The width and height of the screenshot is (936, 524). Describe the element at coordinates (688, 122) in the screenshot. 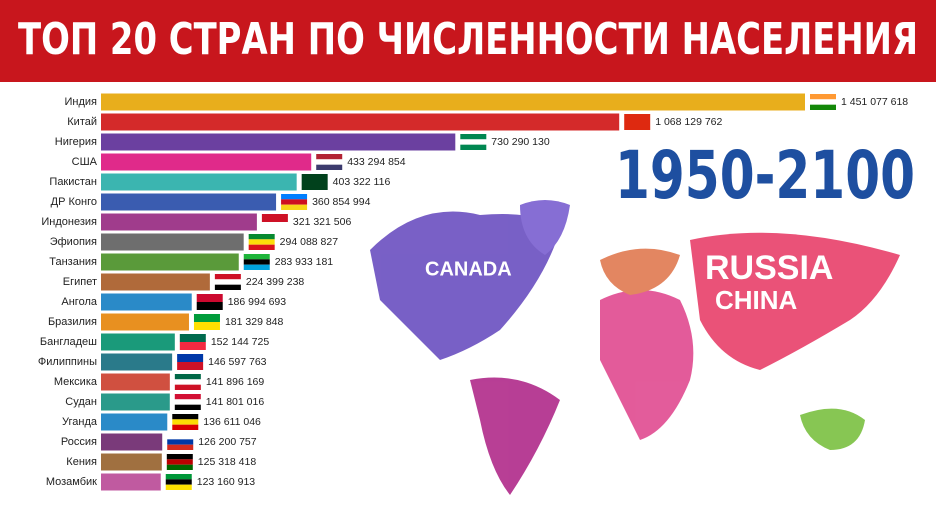

I see `value-label: 1 068 129 762` at that location.